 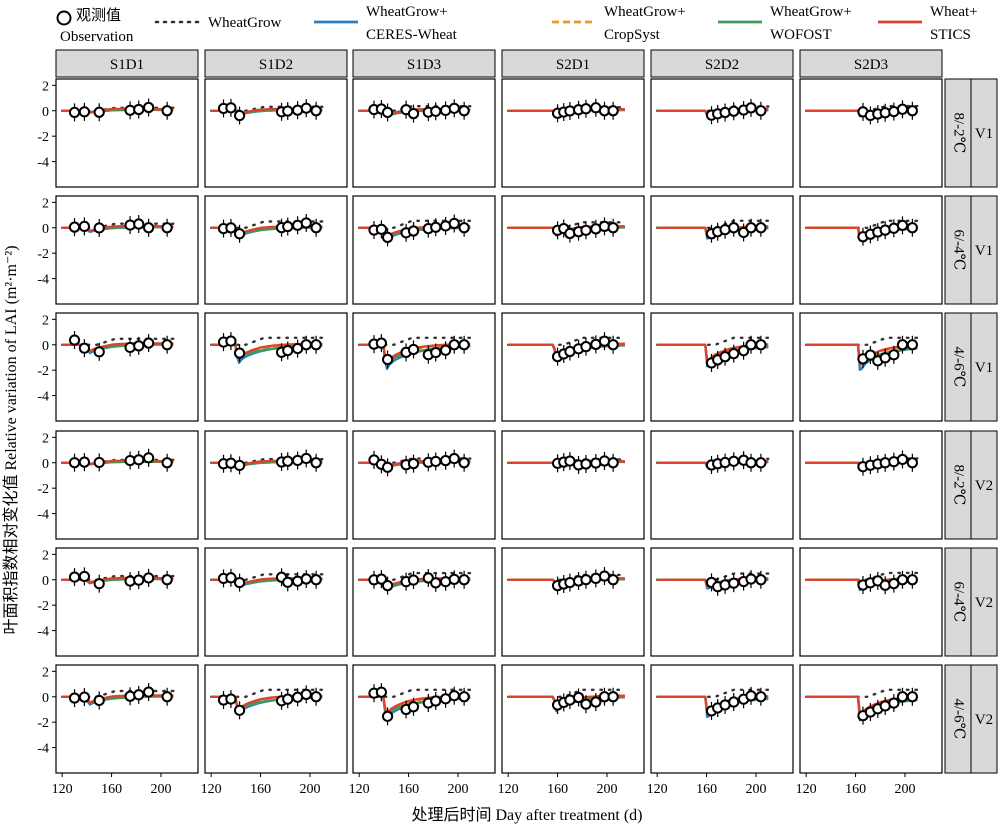 I want to click on y-tick-label: -4, so click(x=43, y=749).